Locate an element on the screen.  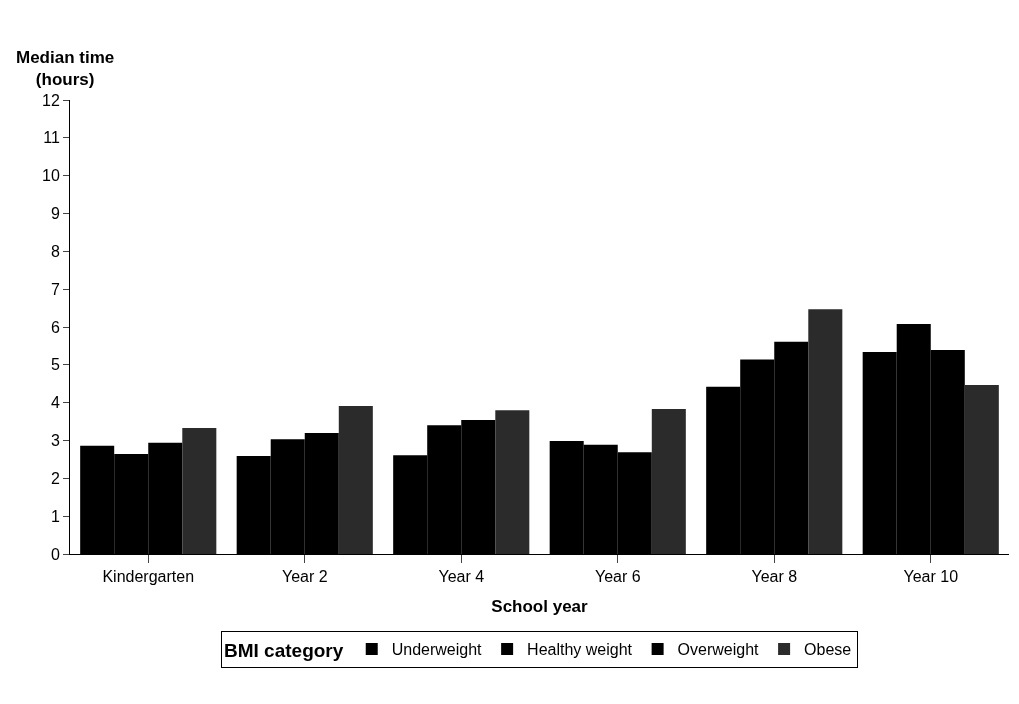
legend-label: Healthy weight is located at coordinates (580, 650).